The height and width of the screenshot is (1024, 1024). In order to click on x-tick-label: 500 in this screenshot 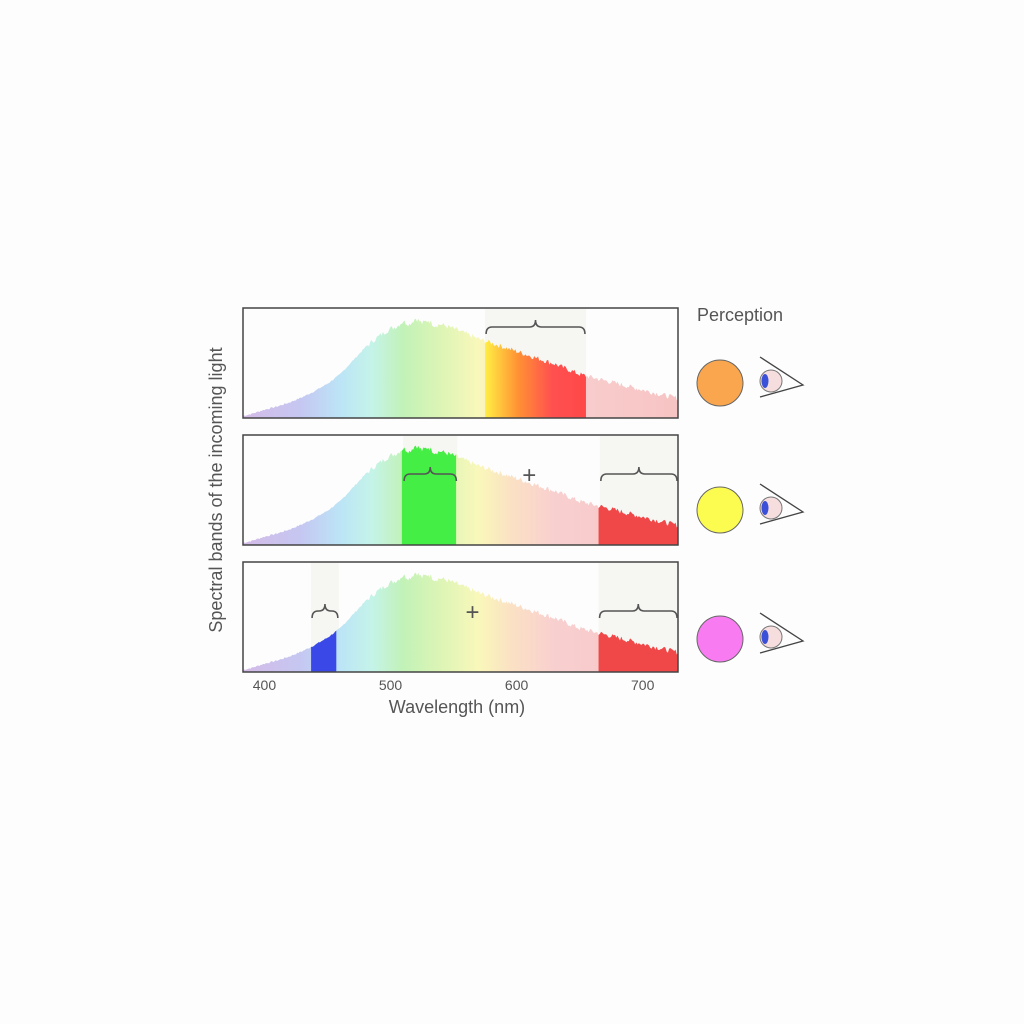, I will do `click(391, 685)`.